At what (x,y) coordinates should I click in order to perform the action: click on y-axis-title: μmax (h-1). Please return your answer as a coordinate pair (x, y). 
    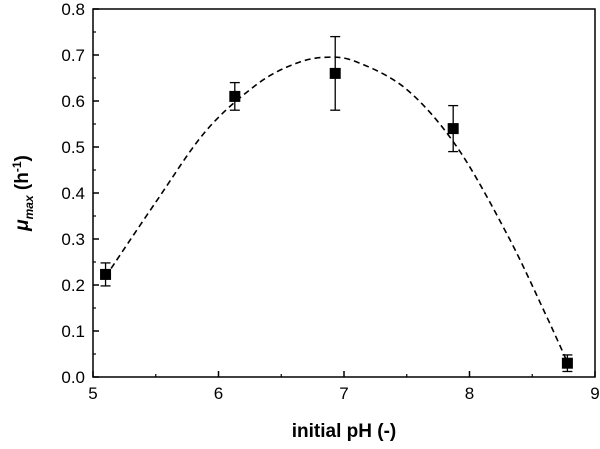
    Looking at the image, I should click on (23, 193).